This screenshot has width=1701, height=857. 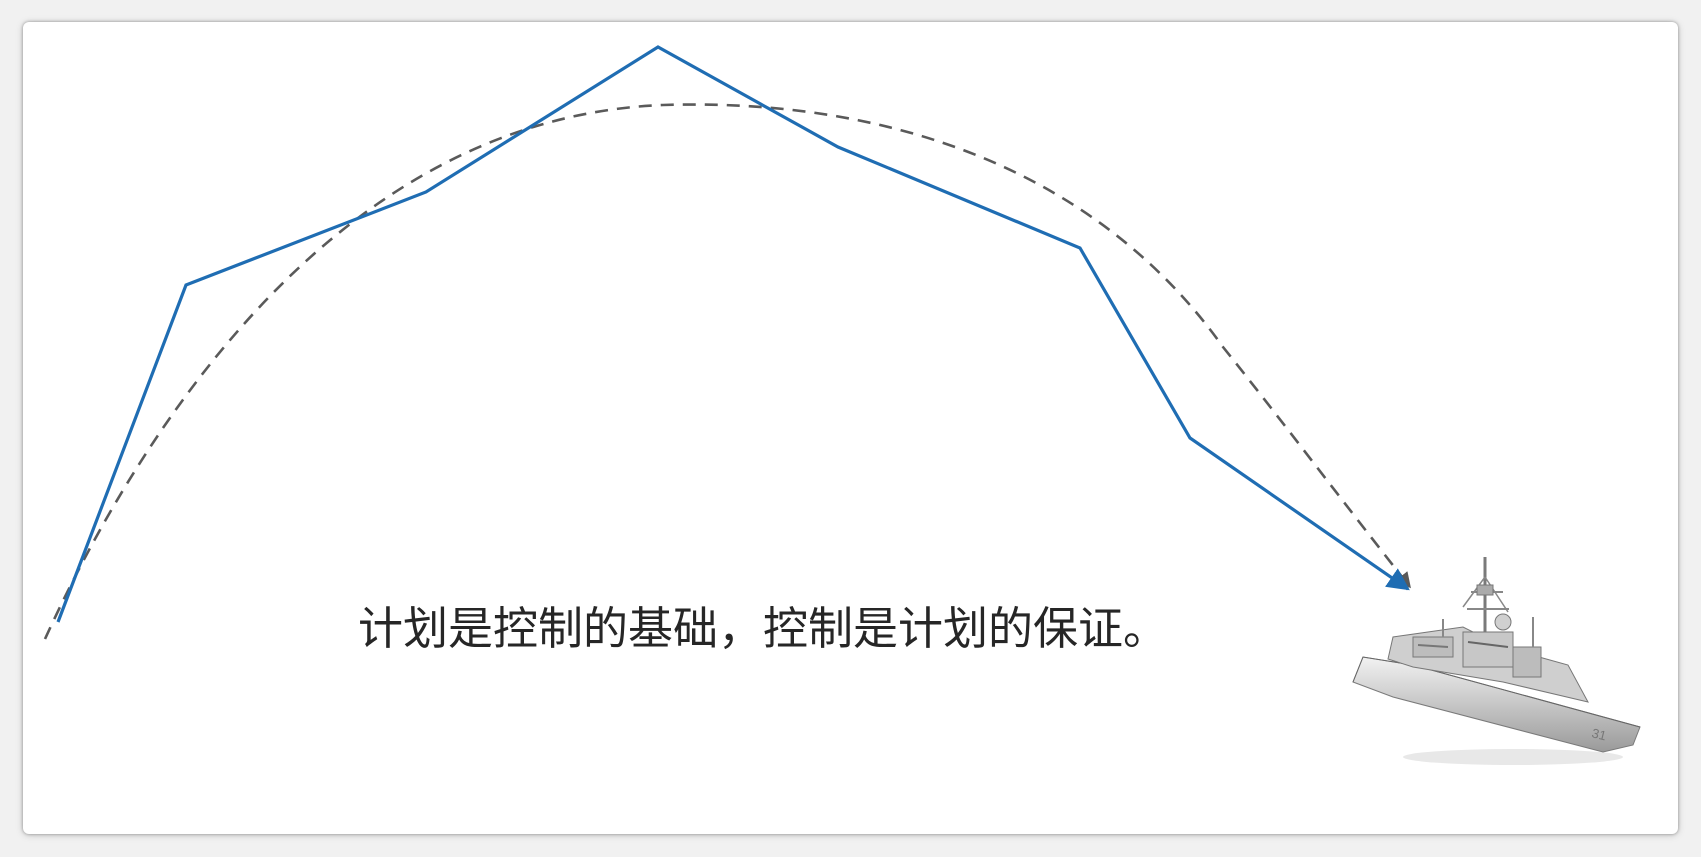 I want to click on warship-icon: 31, so click(x=1496, y=661).